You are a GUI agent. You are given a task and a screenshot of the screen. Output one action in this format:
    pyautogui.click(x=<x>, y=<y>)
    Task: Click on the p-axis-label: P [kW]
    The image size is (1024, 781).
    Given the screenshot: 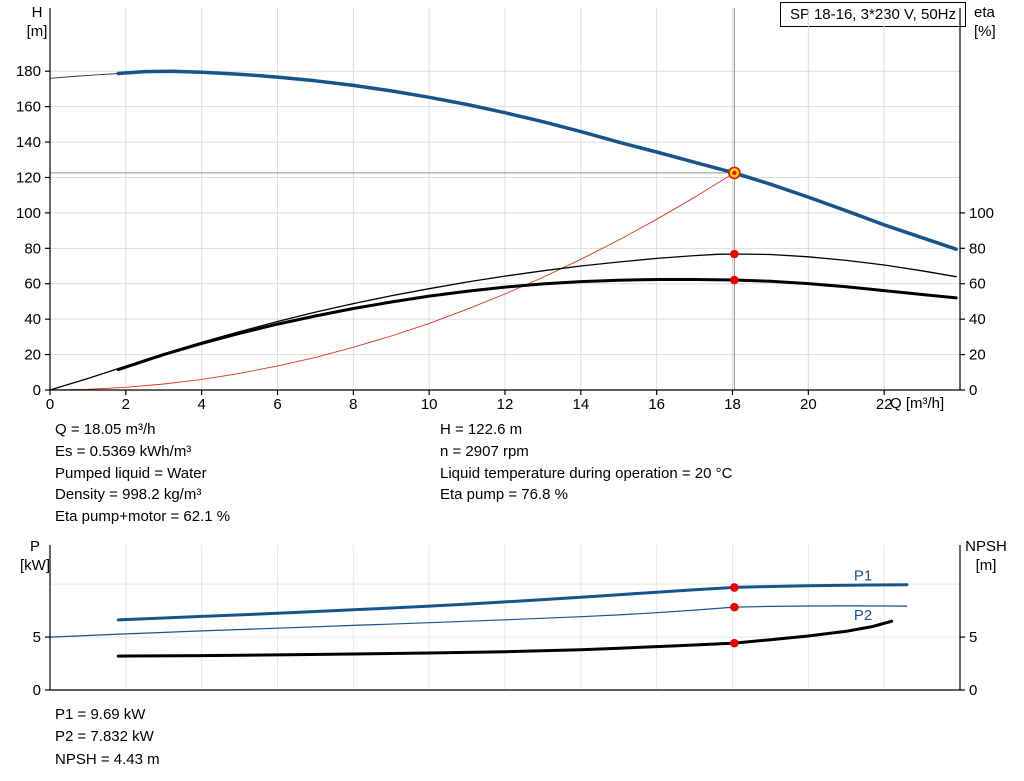 What is the action you would take?
    pyautogui.click(x=35, y=556)
    